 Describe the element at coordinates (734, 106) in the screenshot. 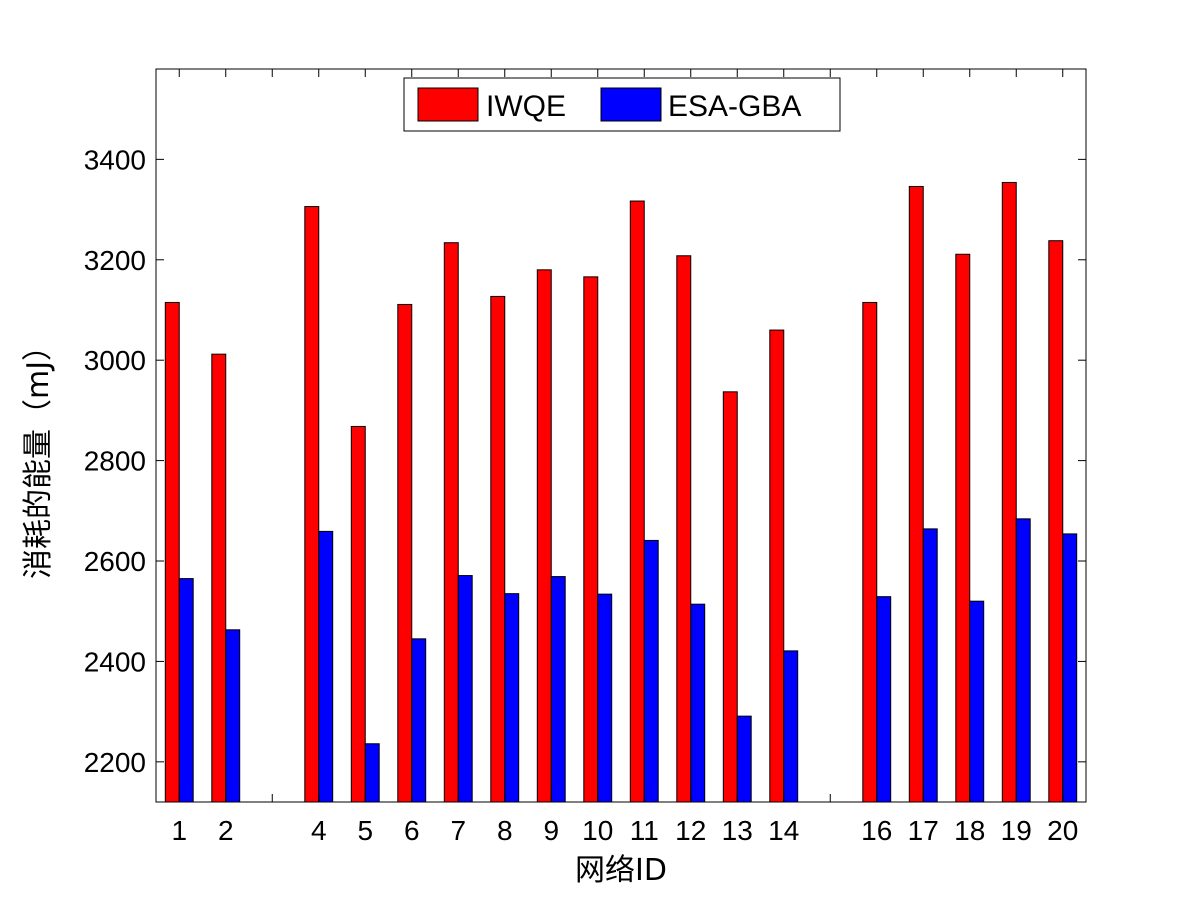

I see `legend-label-esa-gba: ESA-GBA` at that location.